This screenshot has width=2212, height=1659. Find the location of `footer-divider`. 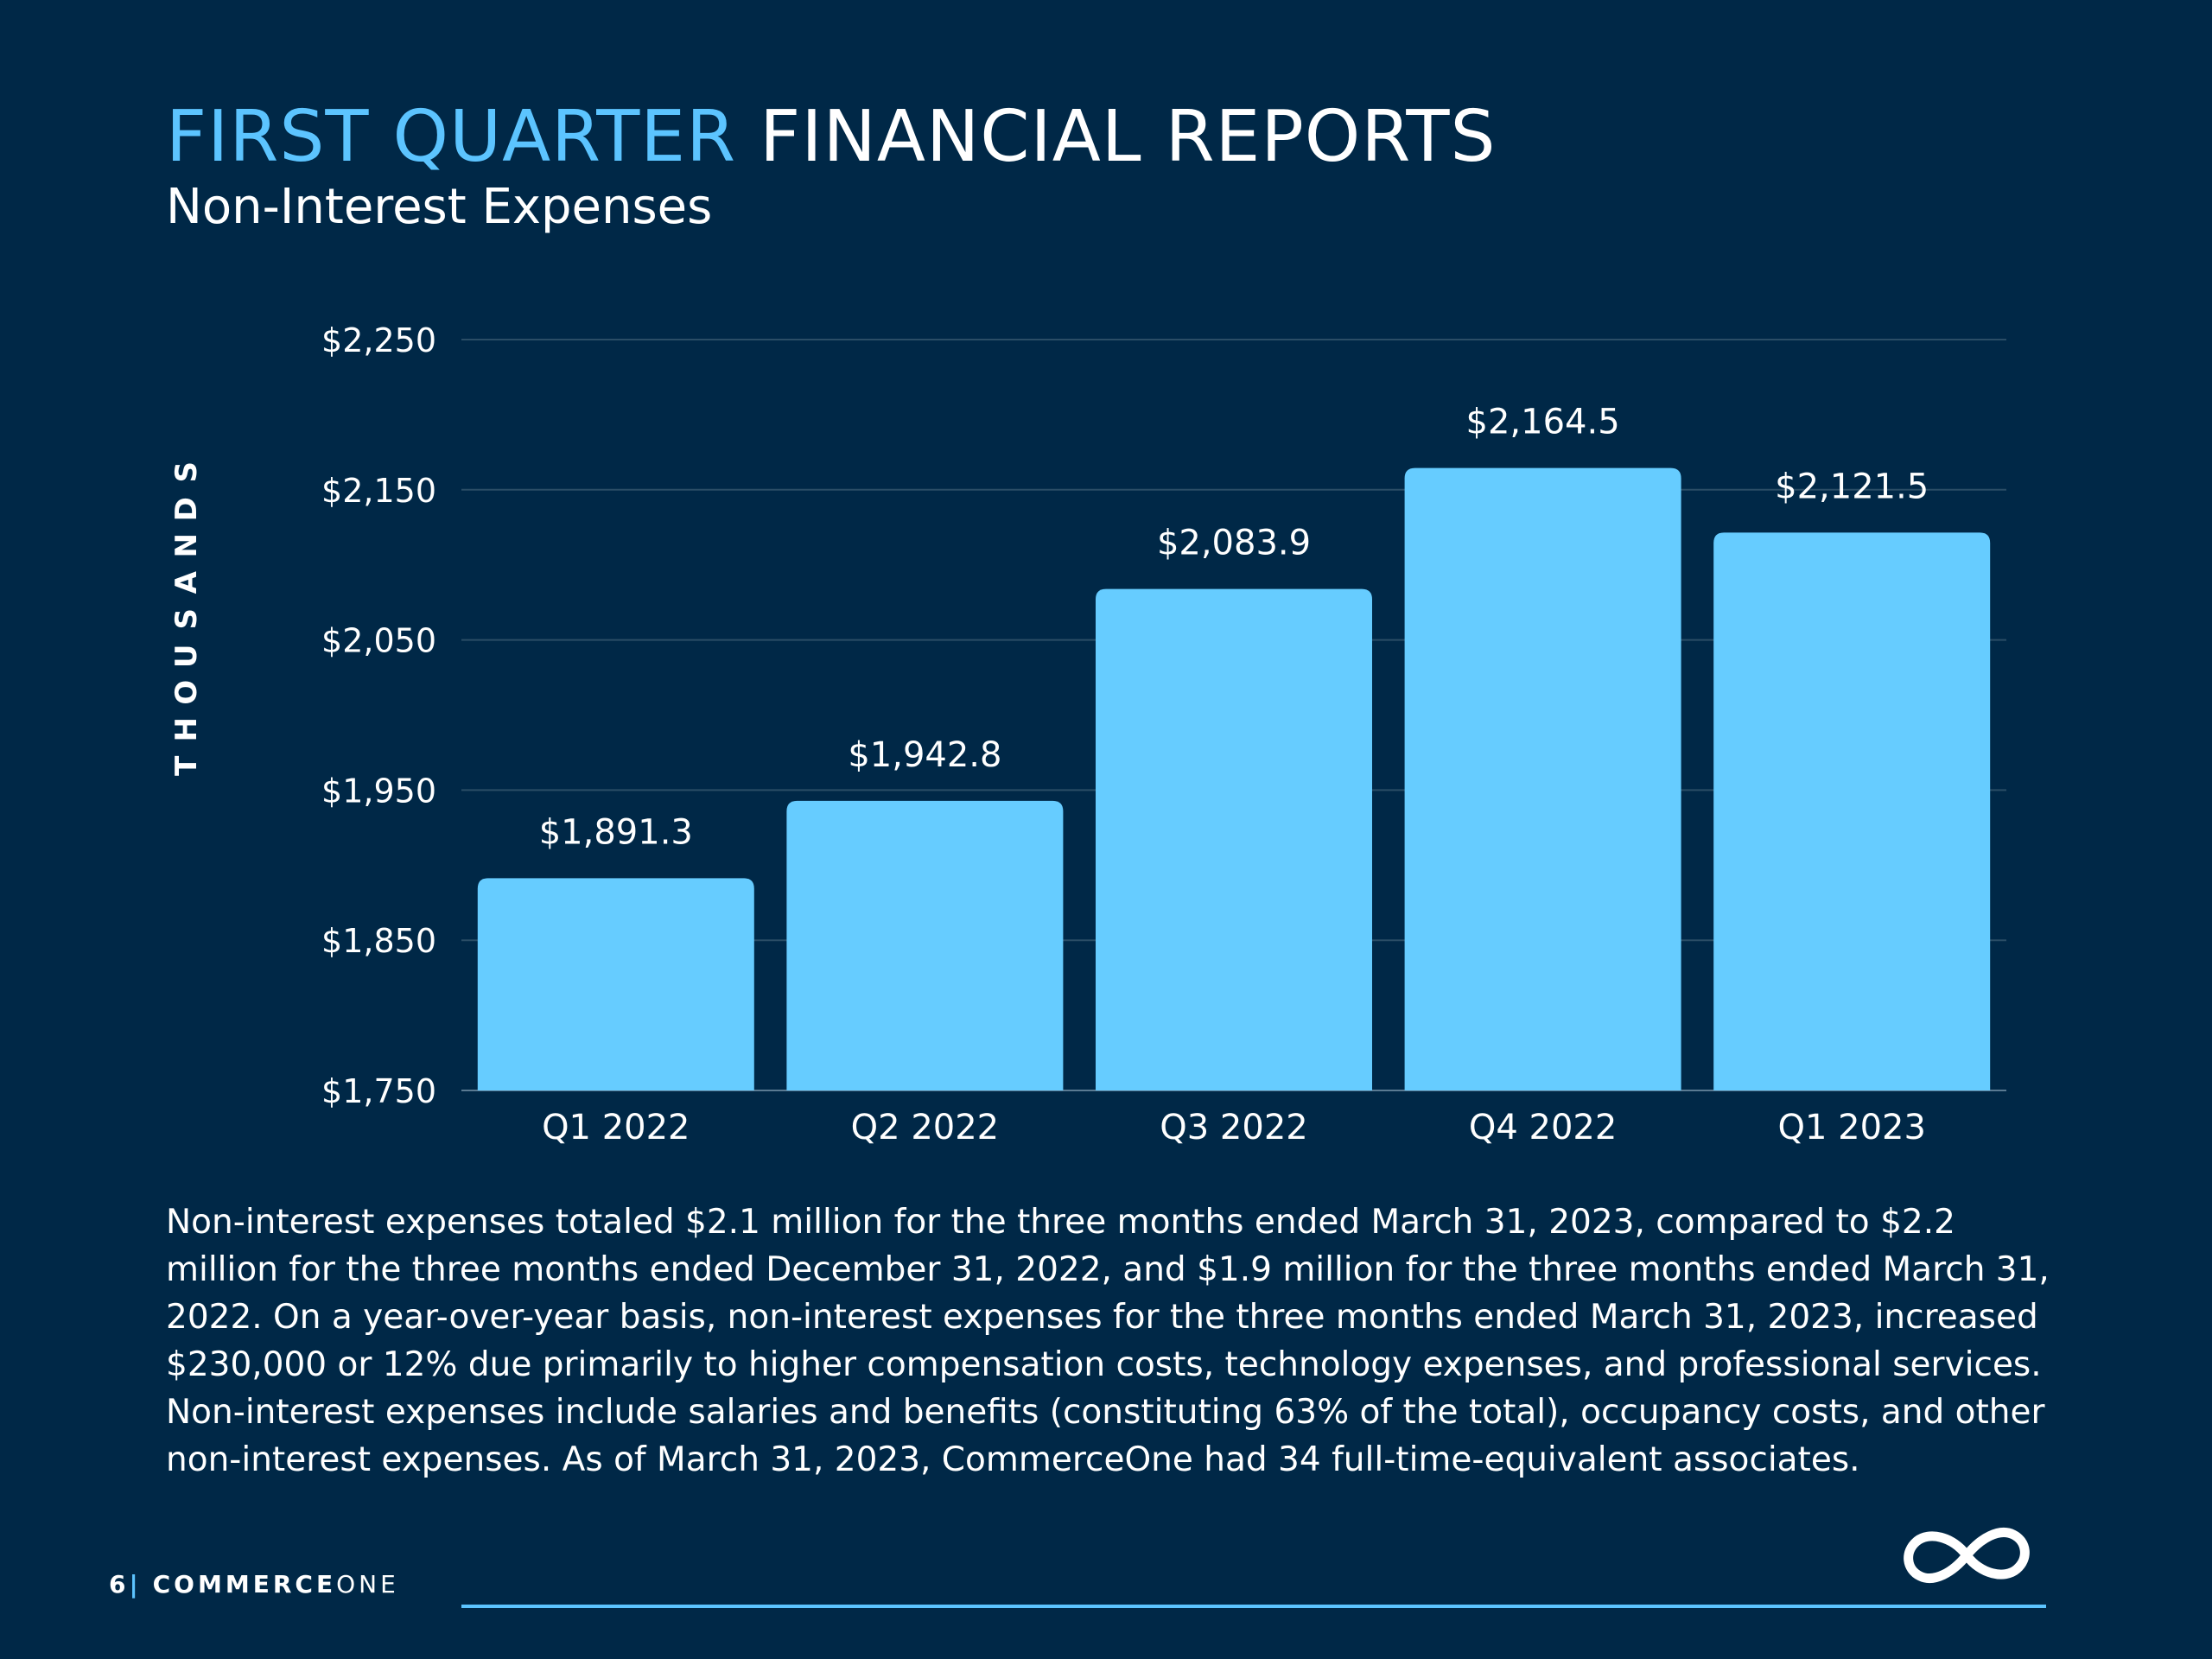

footer-divider is located at coordinates (1253, 1606).